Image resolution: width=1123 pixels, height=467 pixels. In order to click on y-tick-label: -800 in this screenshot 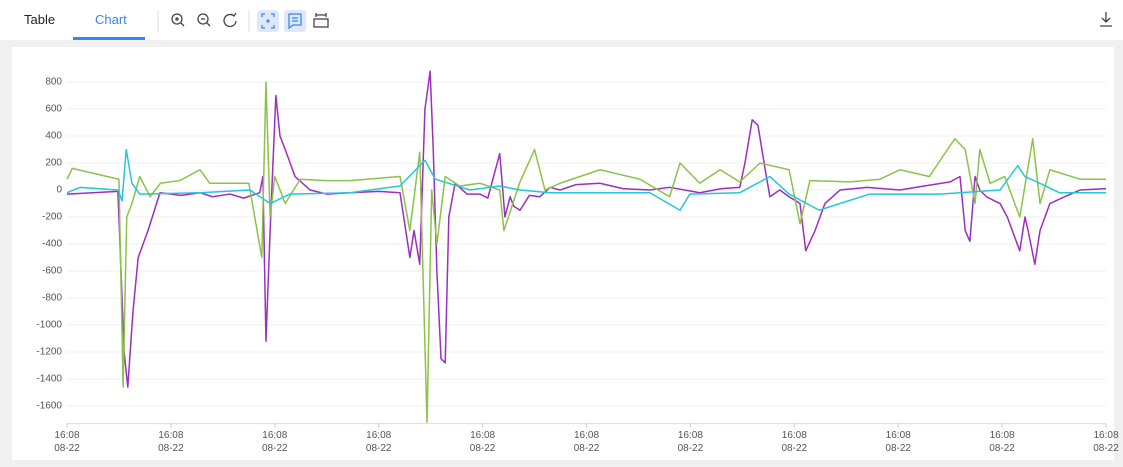, I will do `click(52, 298)`.